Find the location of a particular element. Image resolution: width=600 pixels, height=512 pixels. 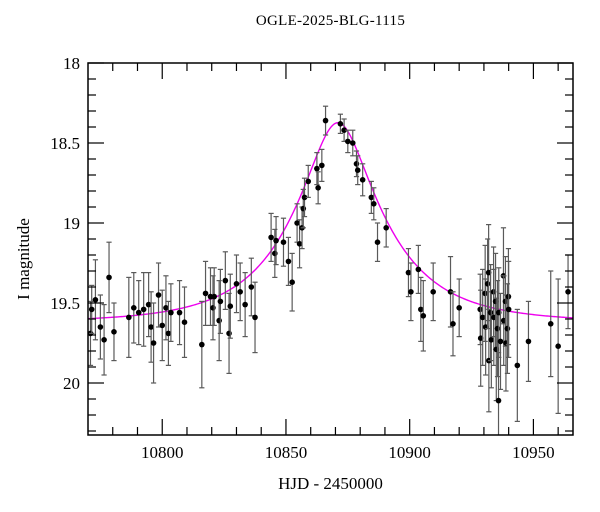

x-tick-label: 10800 is located at coordinates (162, 452).